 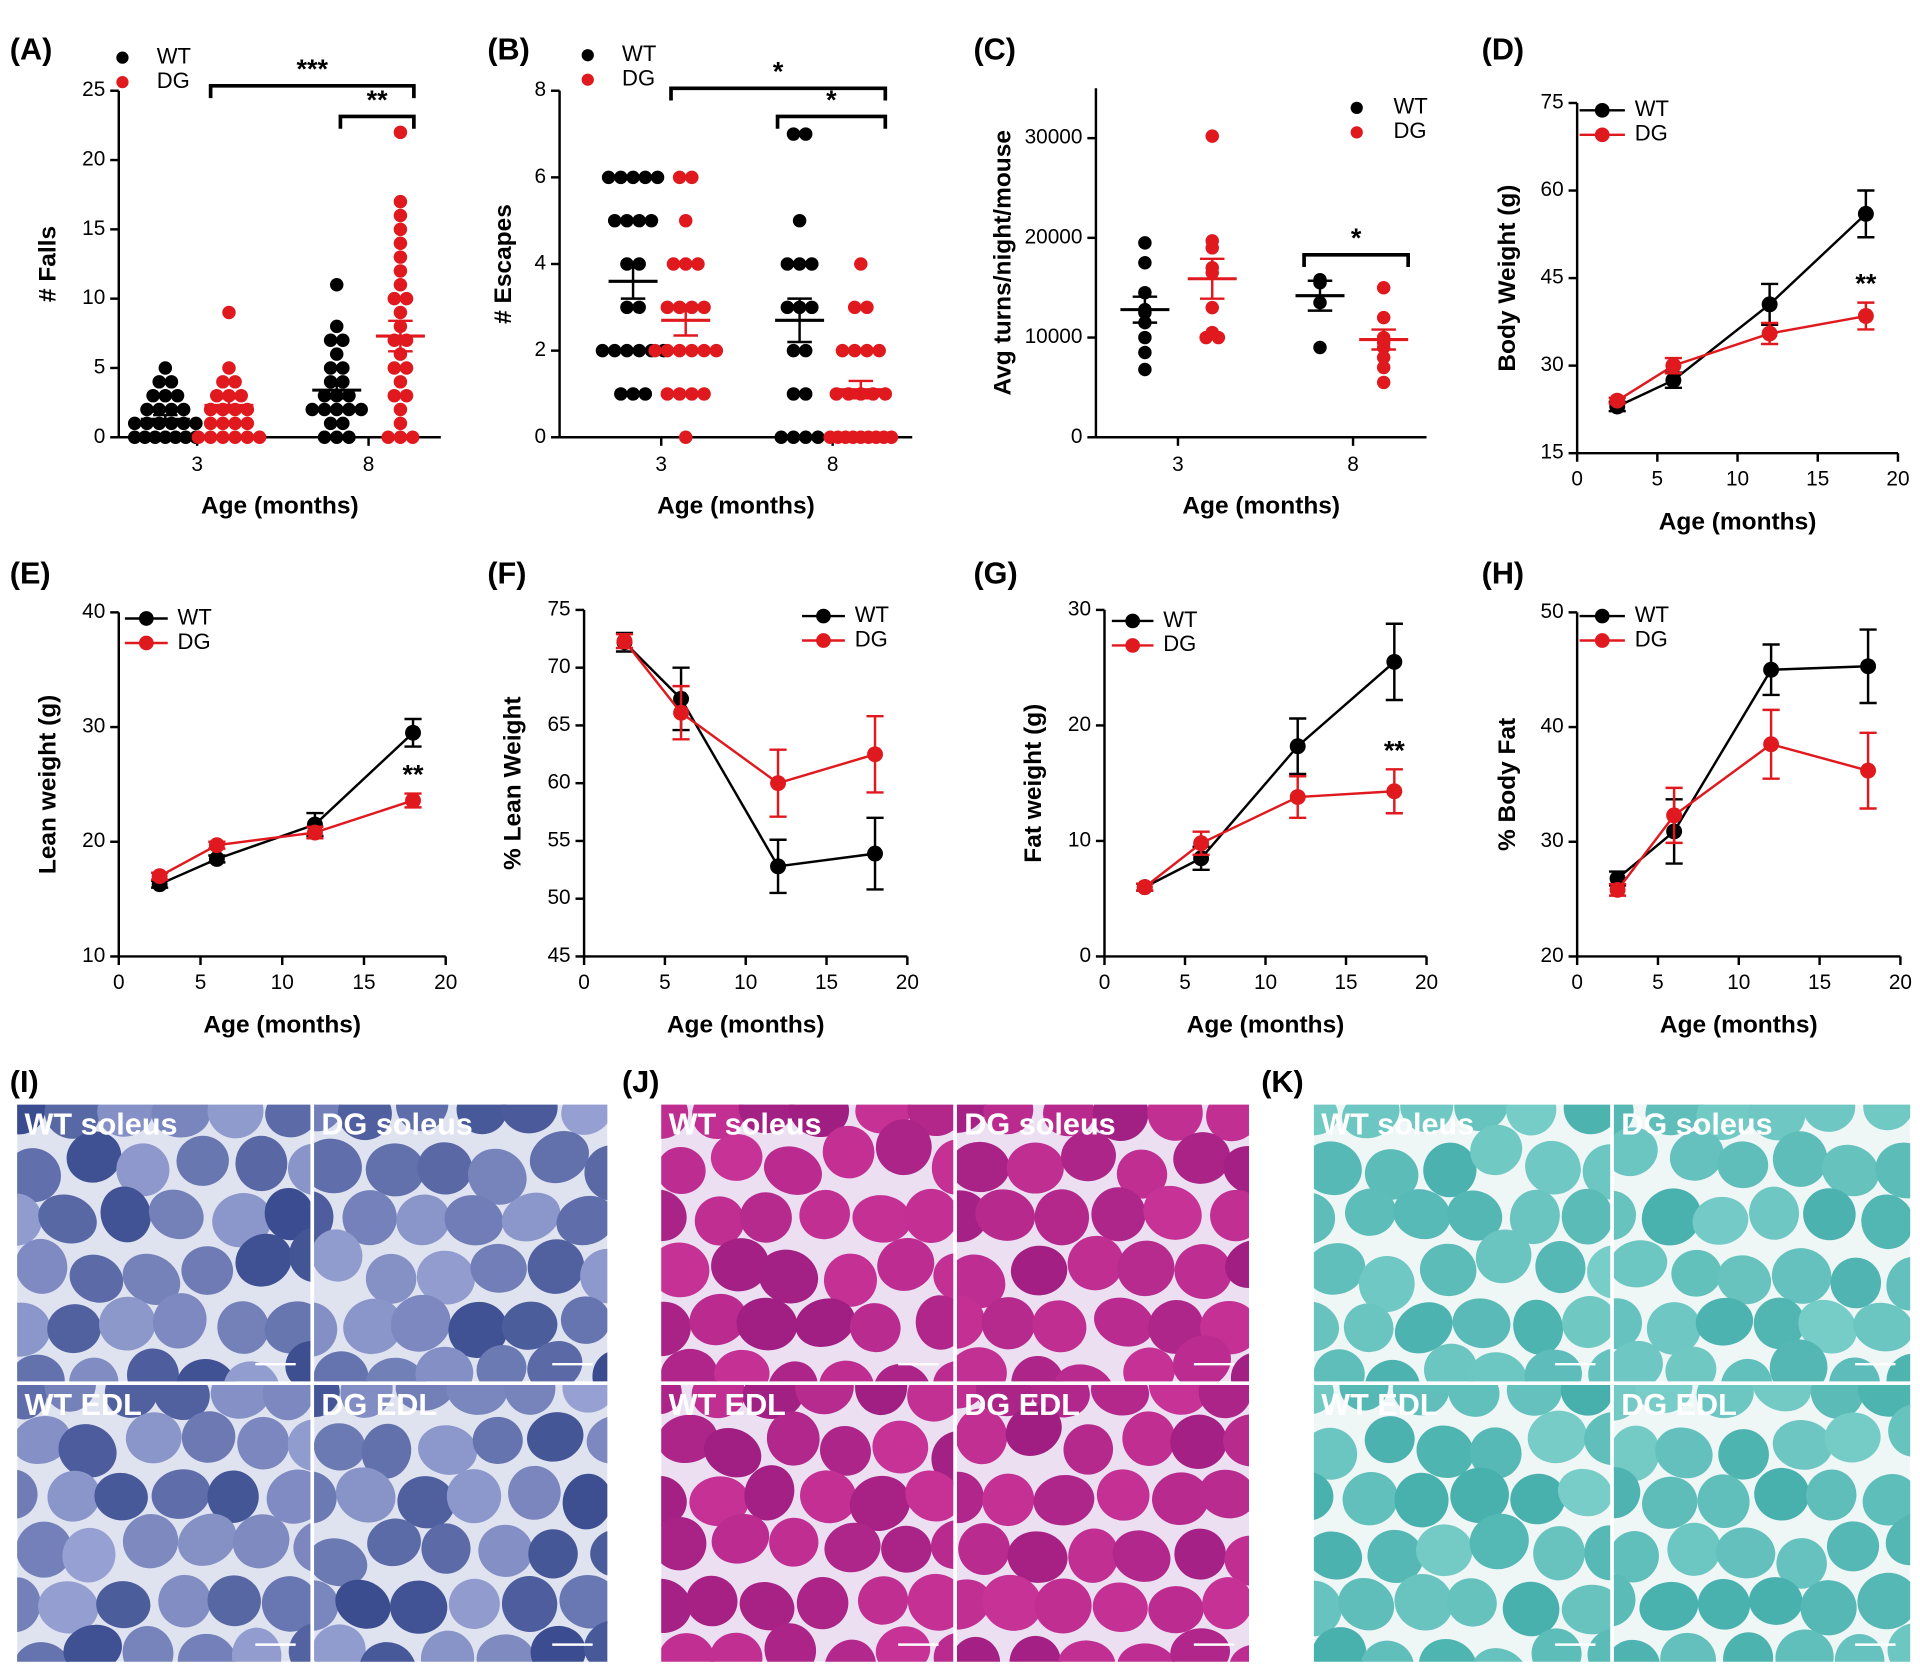 I want to click on y-axis-title: % Lean Weight, so click(x=513, y=783).